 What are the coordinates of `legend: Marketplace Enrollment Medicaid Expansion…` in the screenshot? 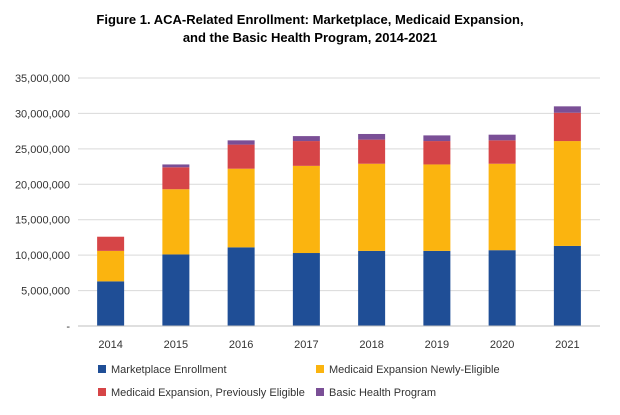 It's located at (299, 381).